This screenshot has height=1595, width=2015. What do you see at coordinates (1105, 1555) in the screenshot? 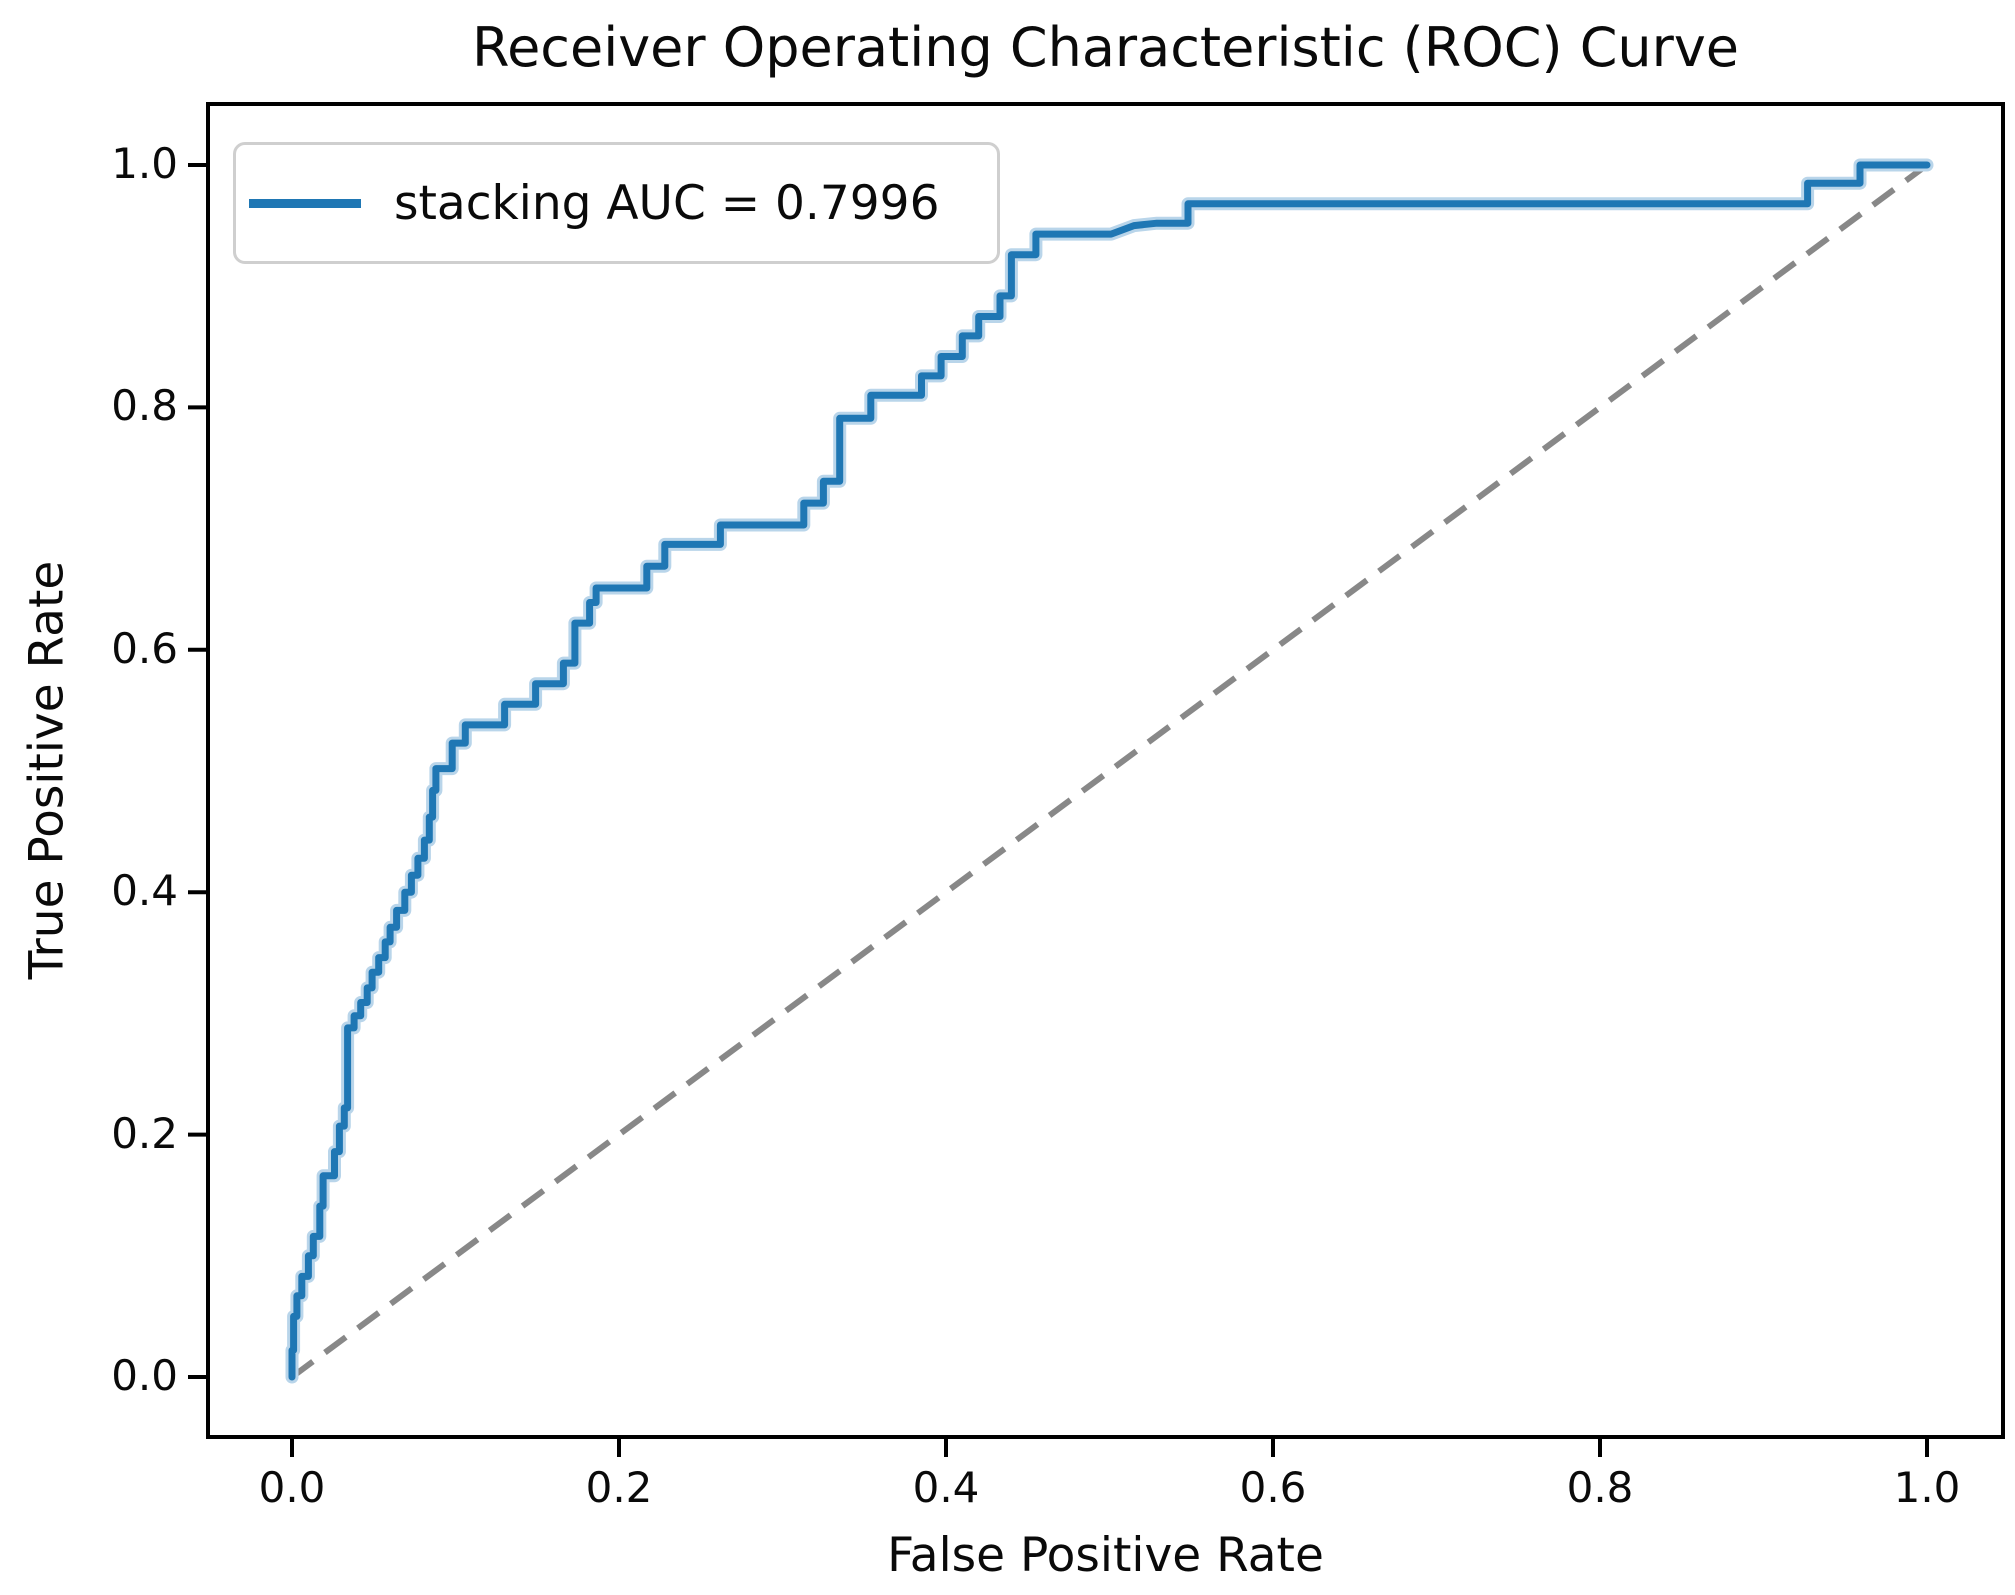
I see `x-axis-label: False Positive Rate` at bounding box center [1105, 1555].